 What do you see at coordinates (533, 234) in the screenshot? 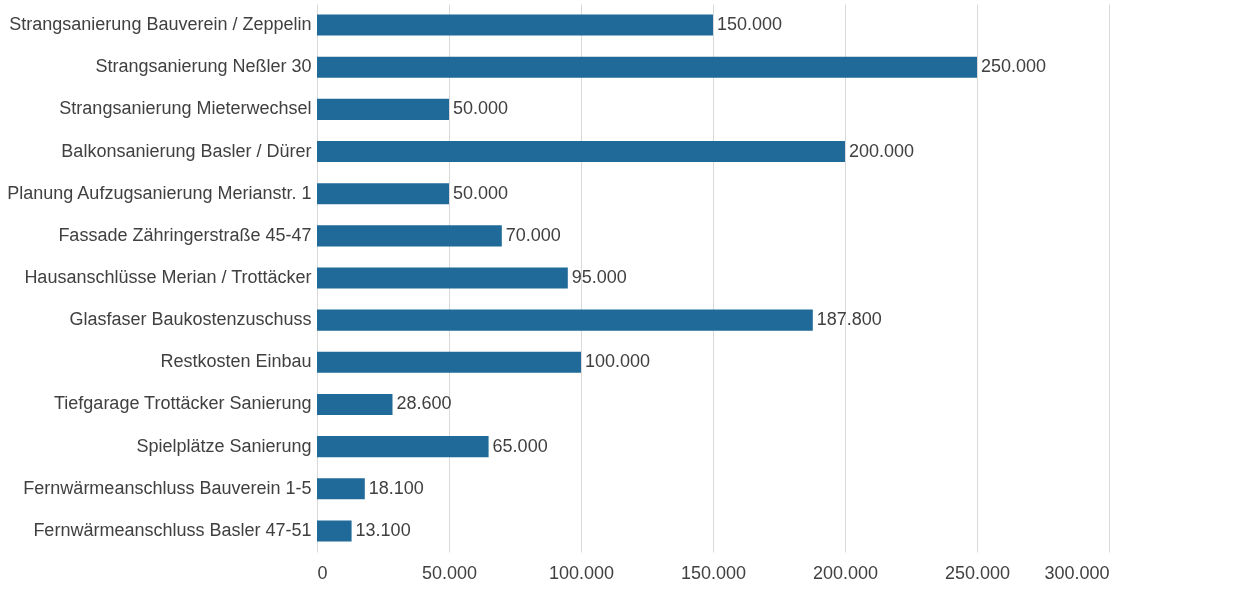
I see `data-label: 70.000` at bounding box center [533, 234].